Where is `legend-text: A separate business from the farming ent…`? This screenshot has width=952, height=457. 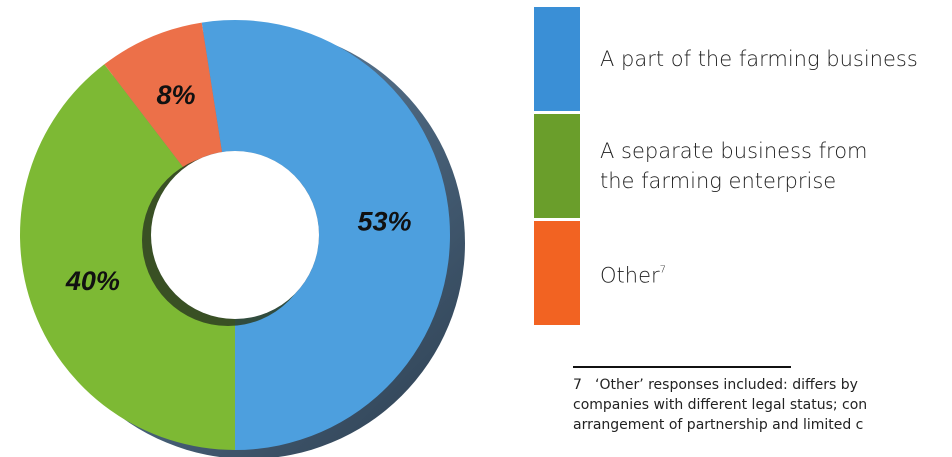 legend-text: A separate business from the farming ent… is located at coordinates (734, 166).